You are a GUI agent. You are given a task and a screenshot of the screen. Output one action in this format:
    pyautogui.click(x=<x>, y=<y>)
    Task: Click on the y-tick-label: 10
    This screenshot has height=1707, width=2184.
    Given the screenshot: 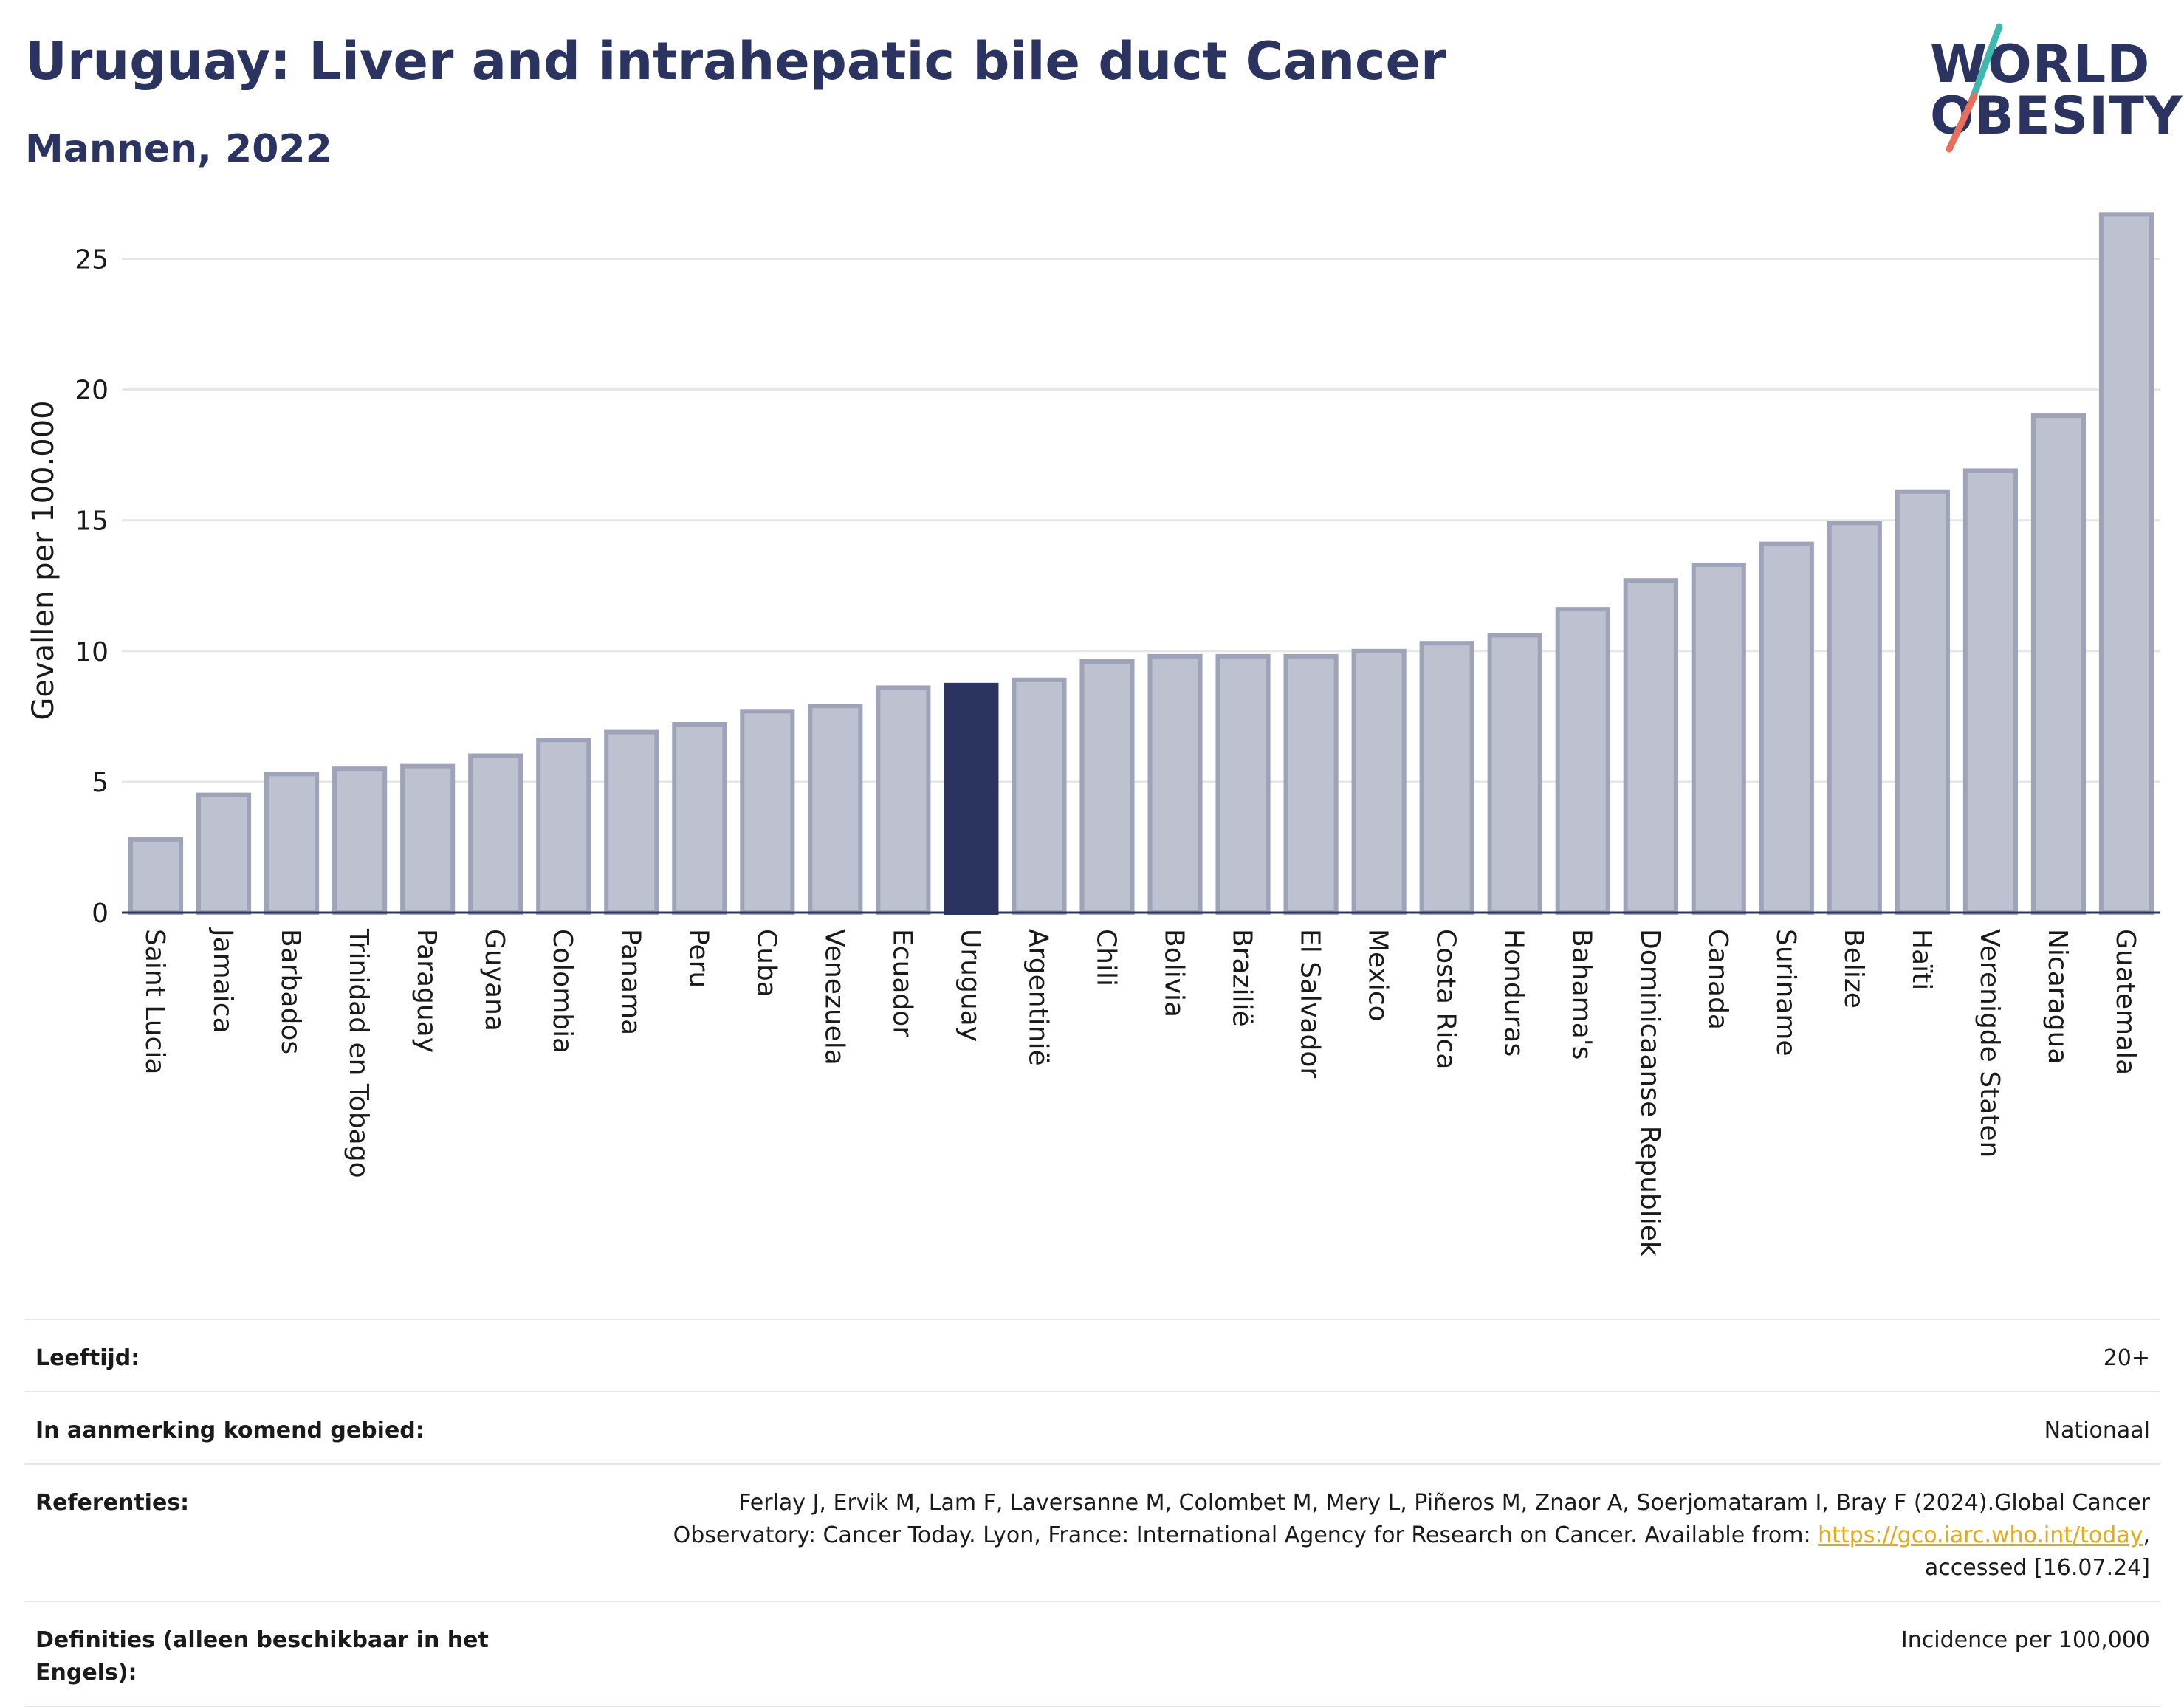 What is the action you would take?
    pyautogui.click(x=92, y=652)
    